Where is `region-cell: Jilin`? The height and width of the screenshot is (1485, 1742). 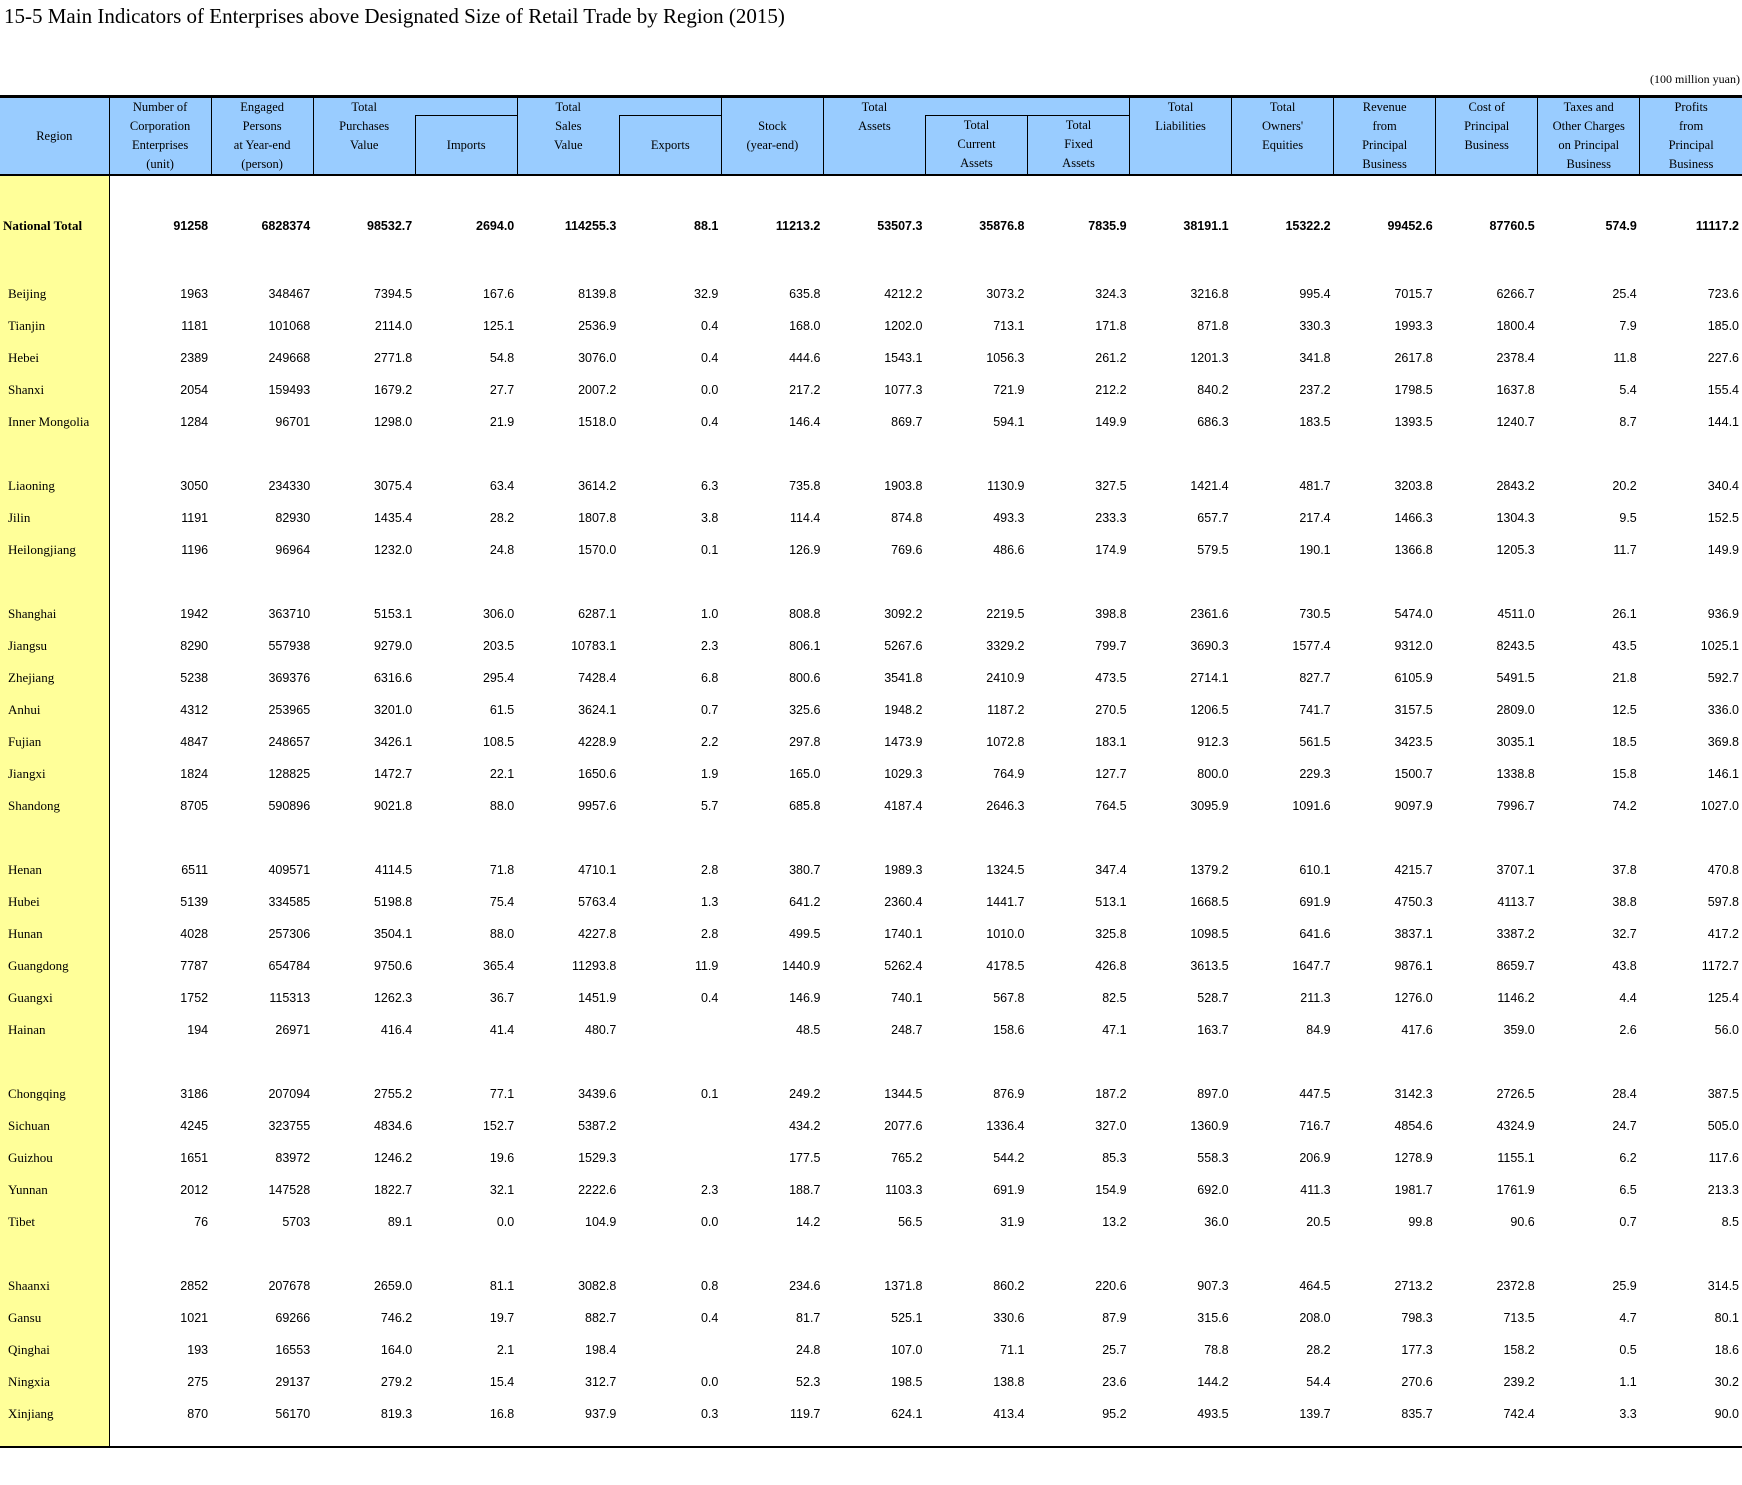 region-cell: Jilin is located at coordinates (55, 518).